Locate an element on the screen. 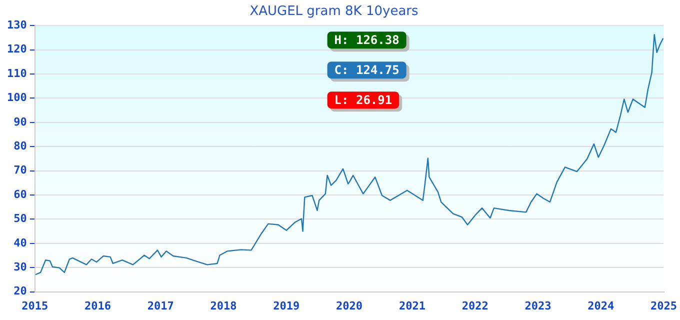  x-tick-label: 2020 is located at coordinates (349, 305).